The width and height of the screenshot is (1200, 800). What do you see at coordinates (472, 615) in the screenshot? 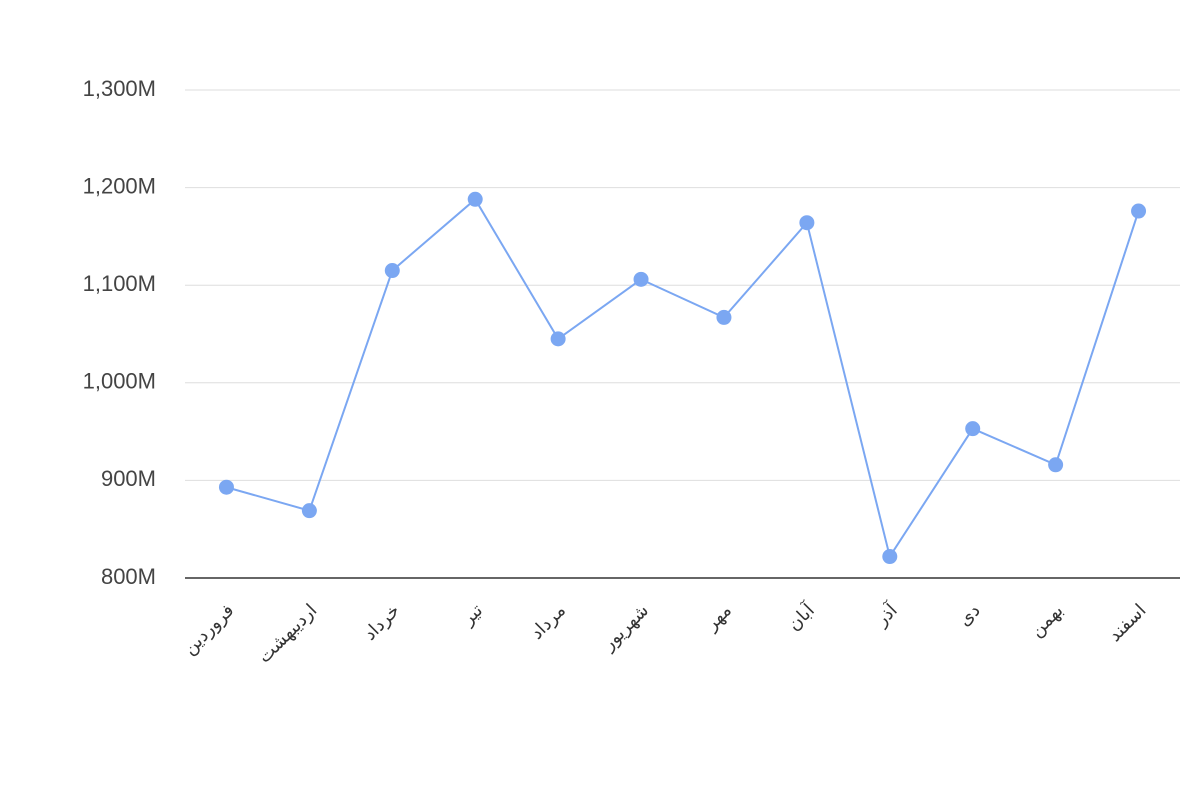
I see `x-tick-label: تیر` at bounding box center [472, 615].